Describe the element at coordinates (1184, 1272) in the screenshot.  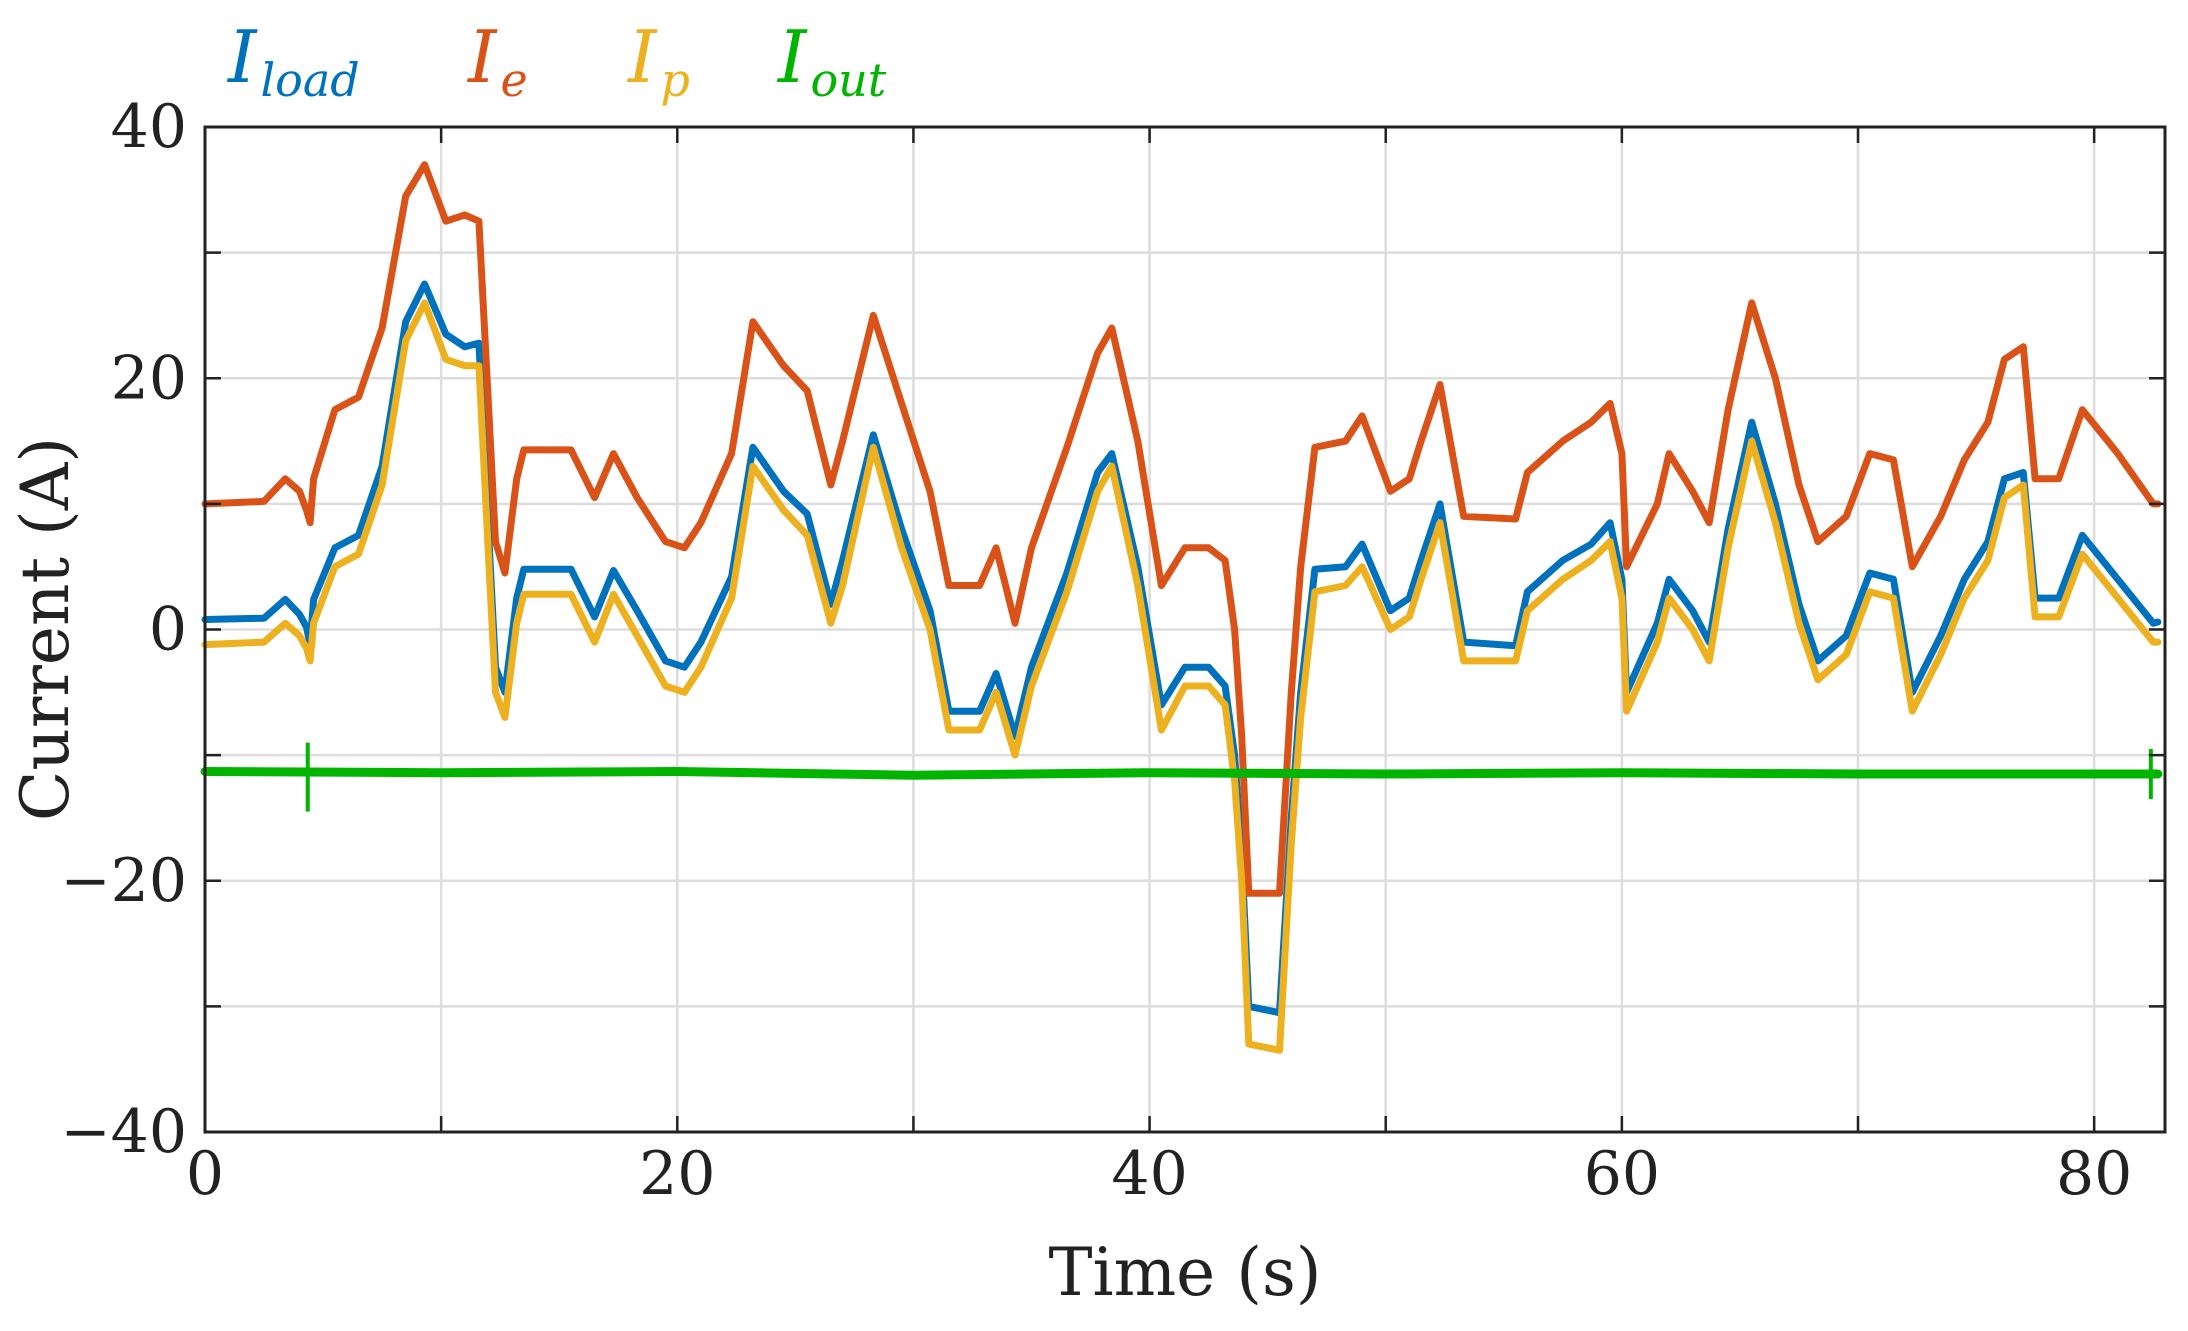
I see `x-axis-label: Time (s)` at that location.